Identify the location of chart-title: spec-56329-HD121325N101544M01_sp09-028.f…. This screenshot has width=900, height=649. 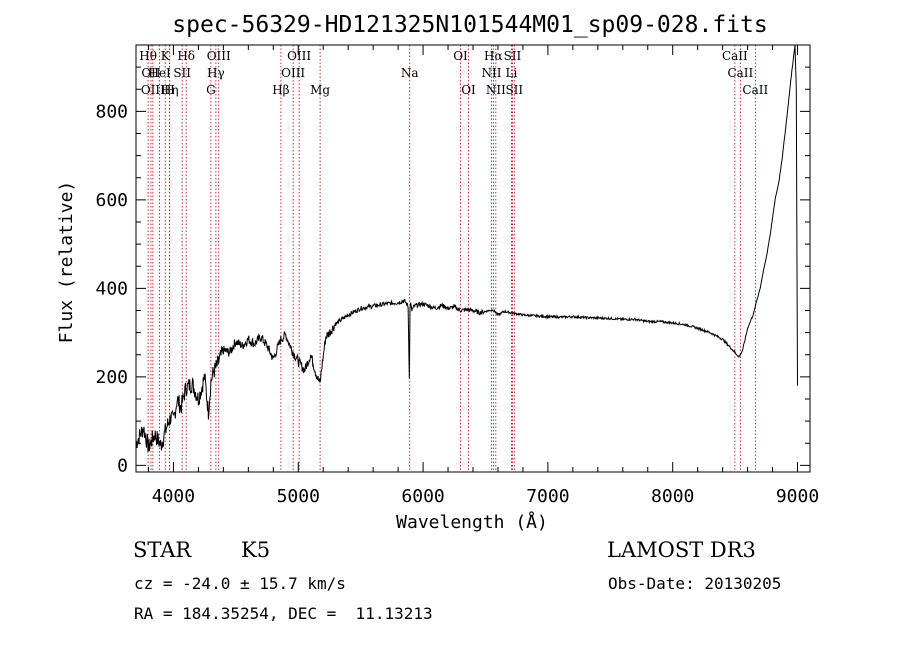
(469, 25).